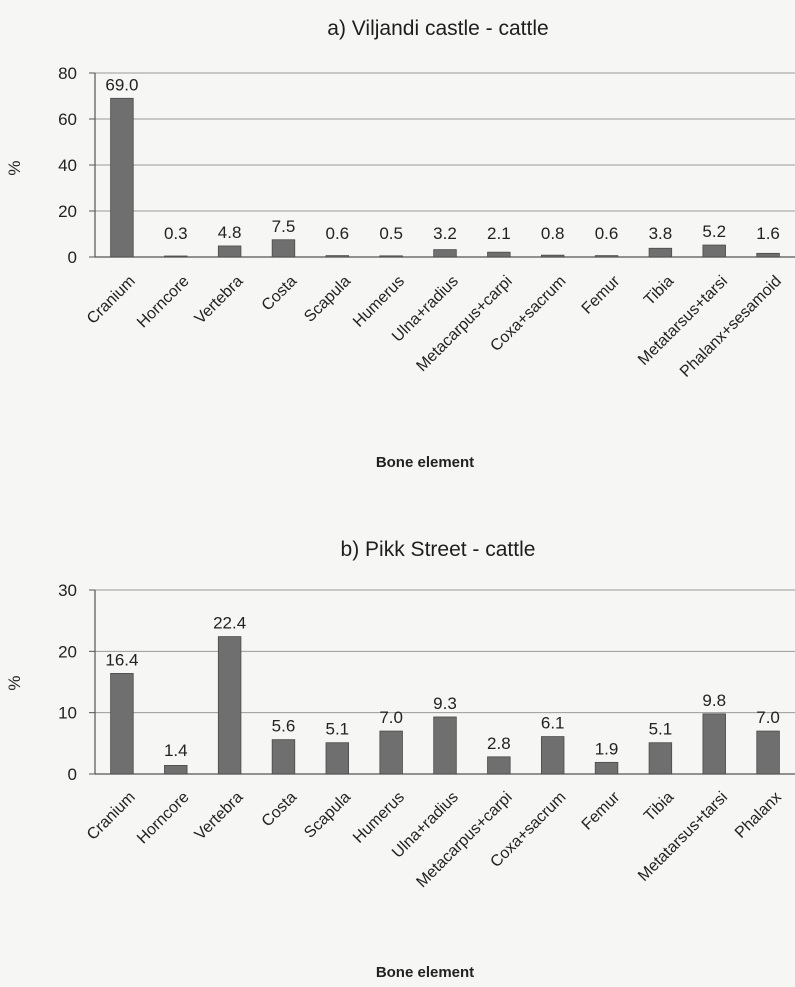 This screenshot has width=795, height=987. What do you see at coordinates (445, 703) in the screenshot?
I see `data-label: 9.3` at bounding box center [445, 703].